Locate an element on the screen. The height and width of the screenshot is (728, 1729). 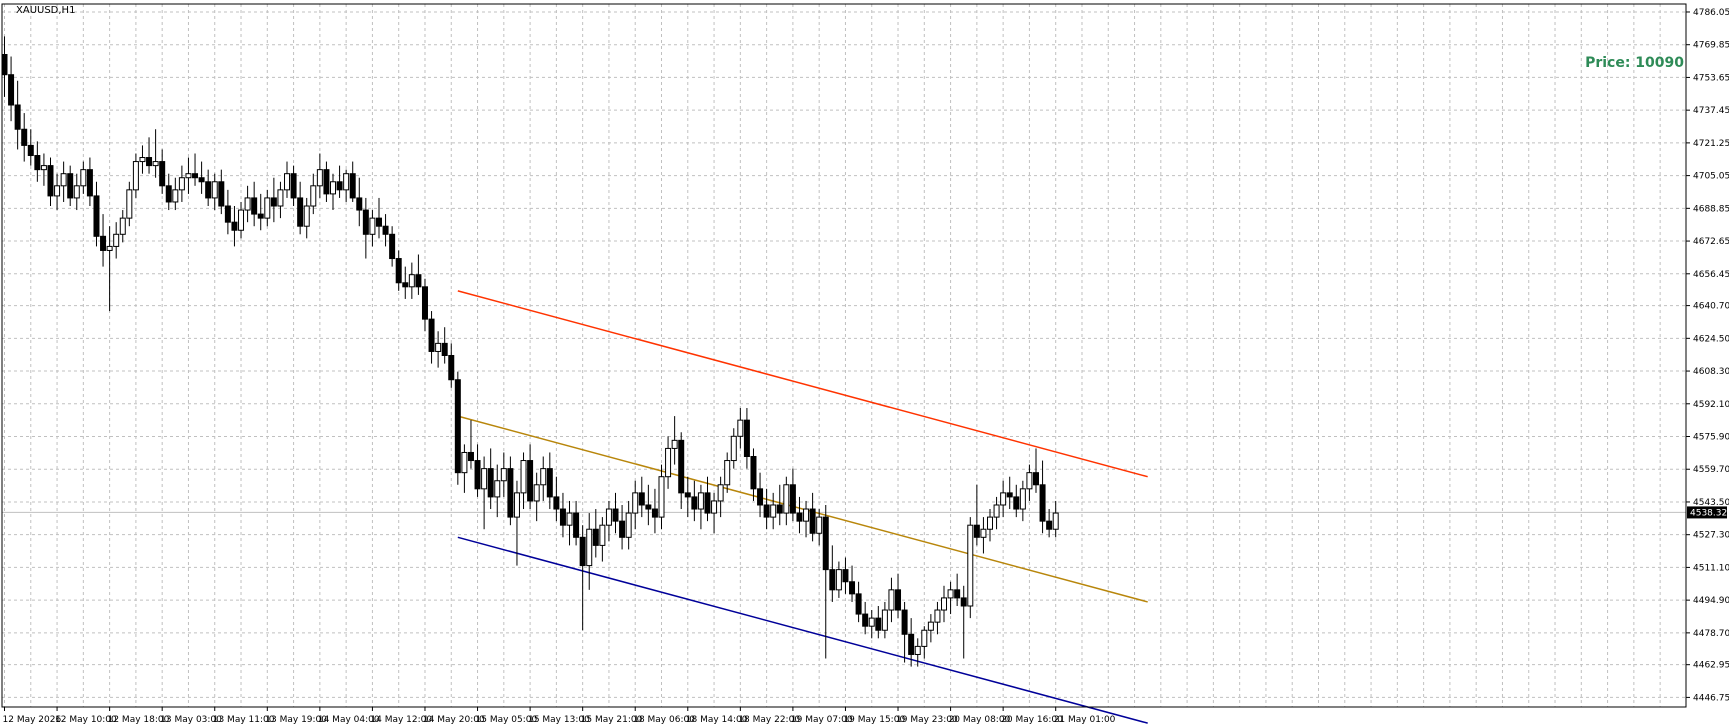
x-tick-label: 21 May 01:00 is located at coordinates (1085, 720).